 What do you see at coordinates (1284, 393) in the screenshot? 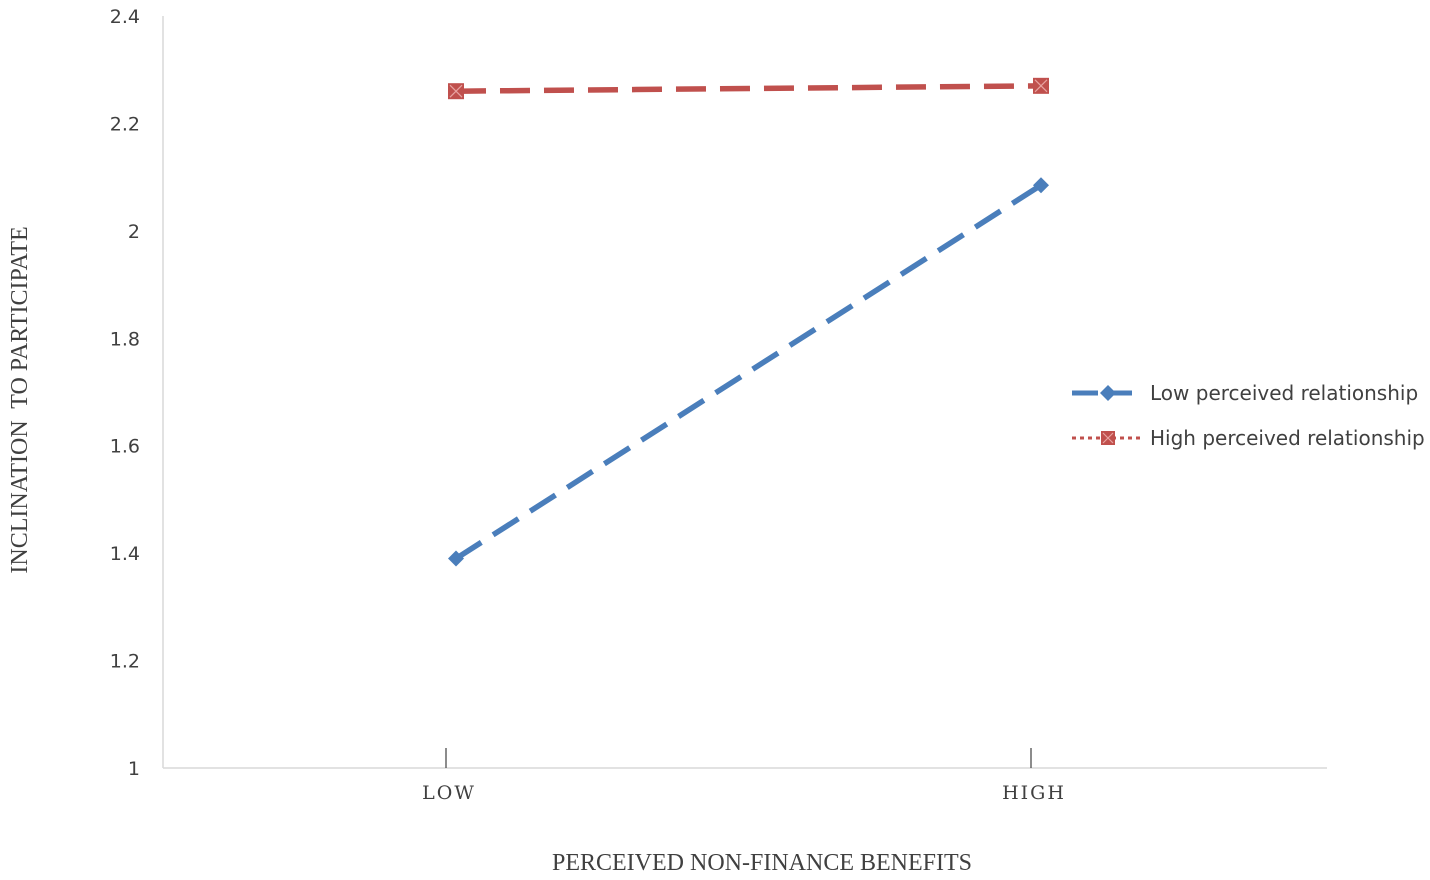
I see `legend-label: Low perceived relationship` at bounding box center [1284, 393].